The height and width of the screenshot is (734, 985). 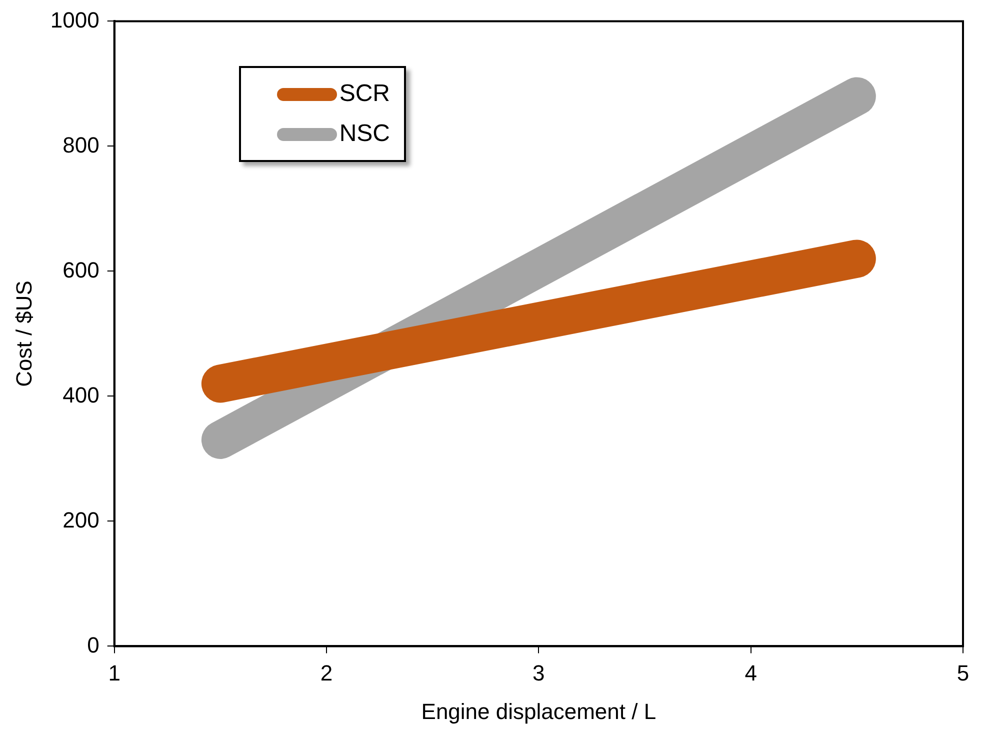 I want to click on x-tick-label: 2, so click(x=326, y=673).